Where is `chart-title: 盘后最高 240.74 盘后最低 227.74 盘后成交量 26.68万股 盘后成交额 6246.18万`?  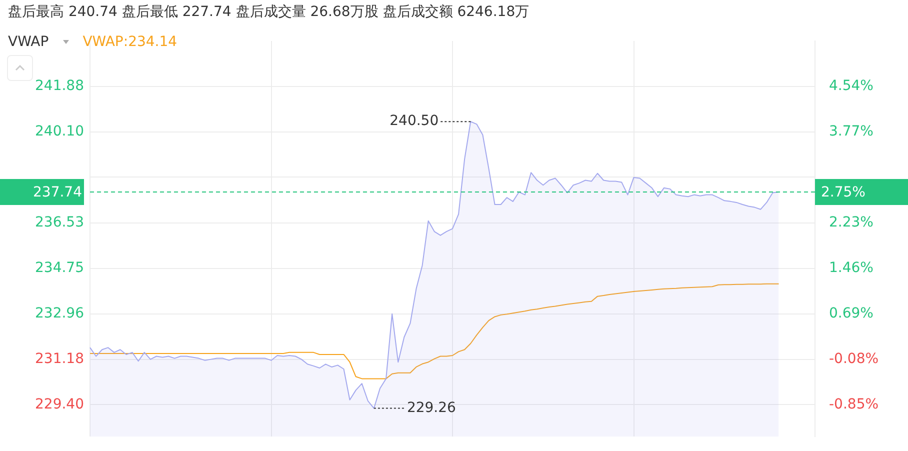
chart-title: 盘后最高 240.74 盘后最低 227.74 盘后成交量 26.68万股 盘后成交额 6246.18万 is located at coordinates (269, 12).